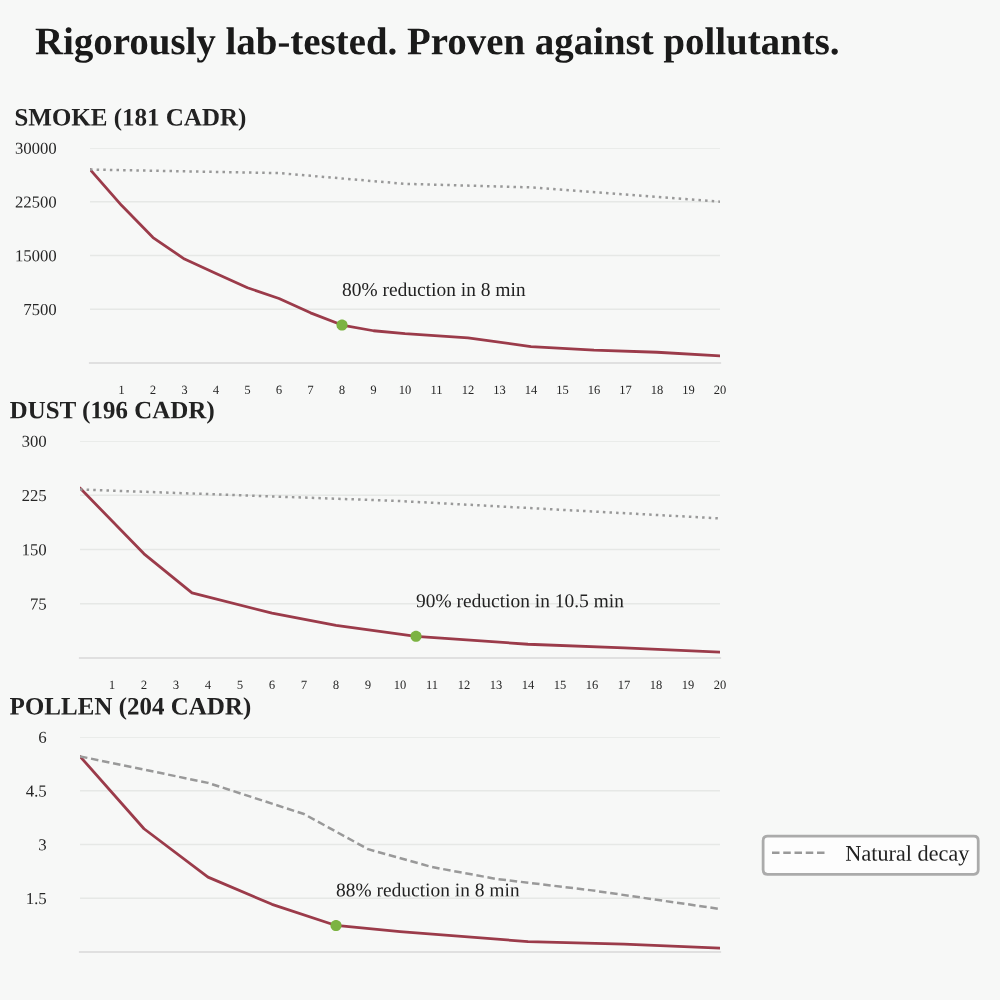  Describe the element at coordinates (43, 845) in the screenshot. I see `y-tick-label: 3` at that location.